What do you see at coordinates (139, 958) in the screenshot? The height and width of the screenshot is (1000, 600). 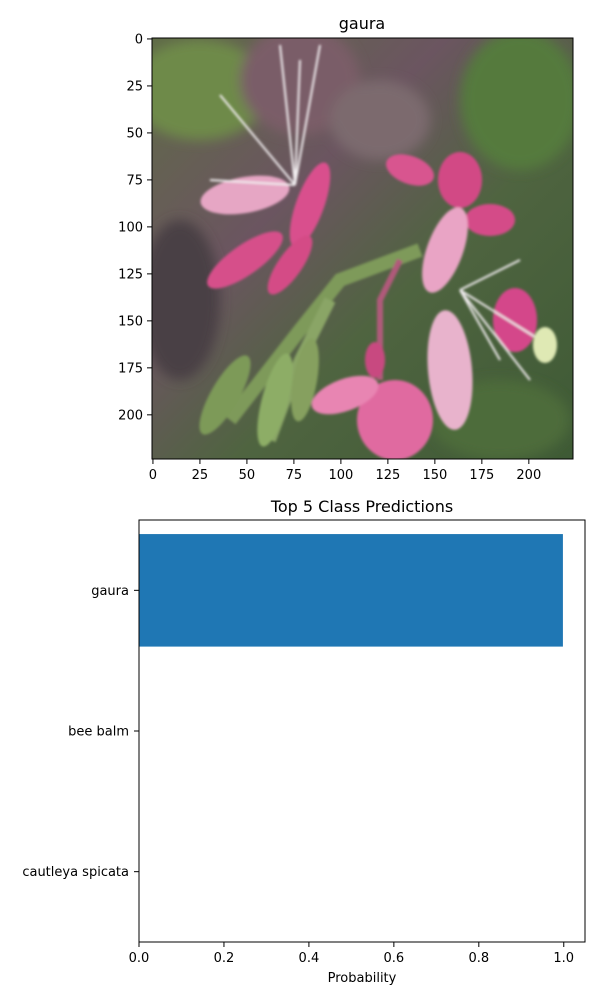 I see `bar-x-tick-label: 0.0` at bounding box center [139, 958].